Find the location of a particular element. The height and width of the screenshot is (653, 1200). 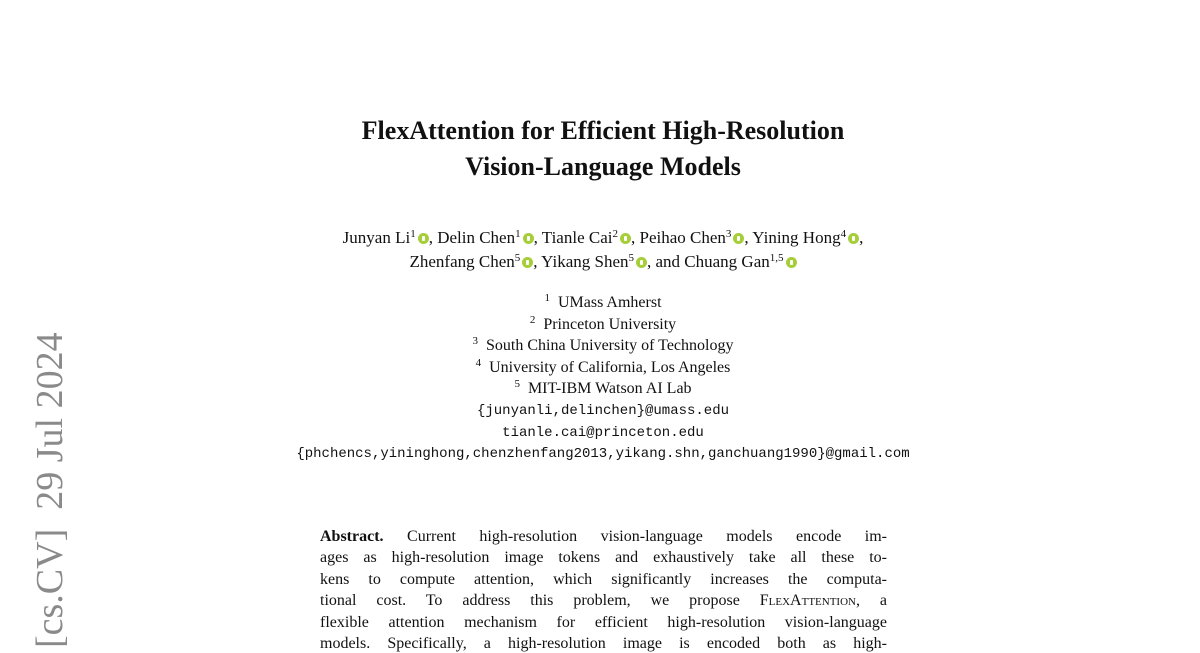

abstract-bold-text: Abstract. is located at coordinates (352, 536).